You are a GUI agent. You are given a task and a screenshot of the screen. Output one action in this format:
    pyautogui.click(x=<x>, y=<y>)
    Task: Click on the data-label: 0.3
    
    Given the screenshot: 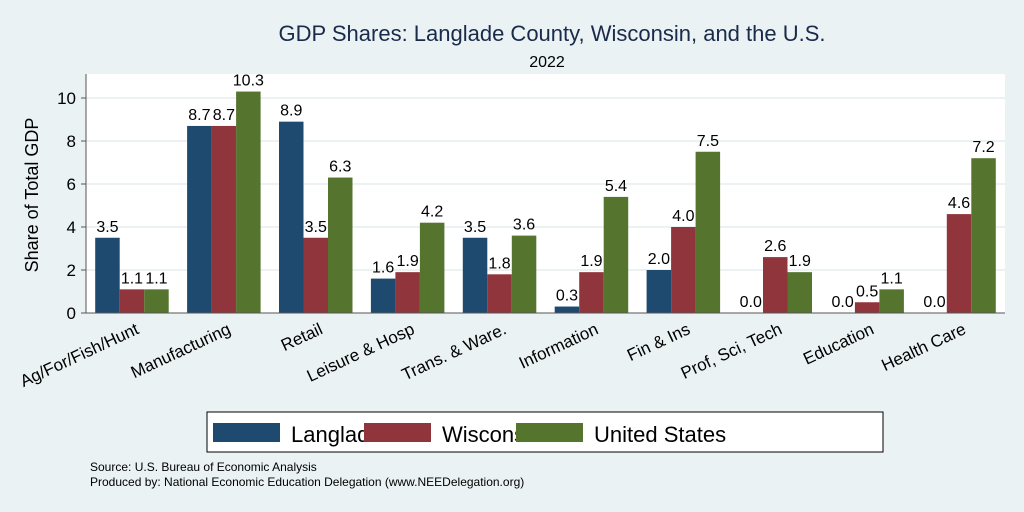 What is the action you would take?
    pyautogui.click(x=567, y=296)
    